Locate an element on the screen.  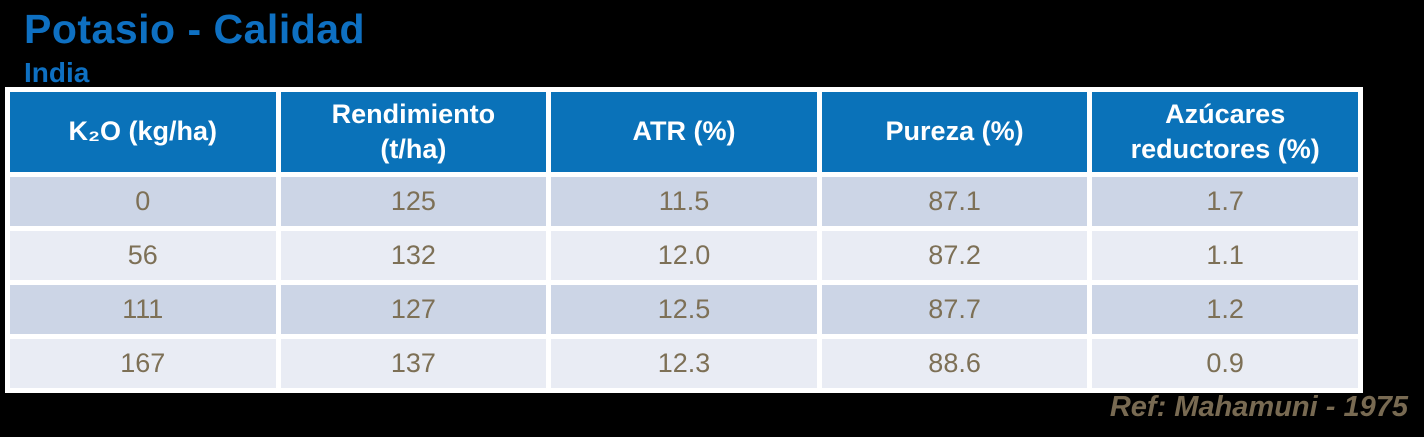
cell-pureza: 87.7 is located at coordinates (954, 309).